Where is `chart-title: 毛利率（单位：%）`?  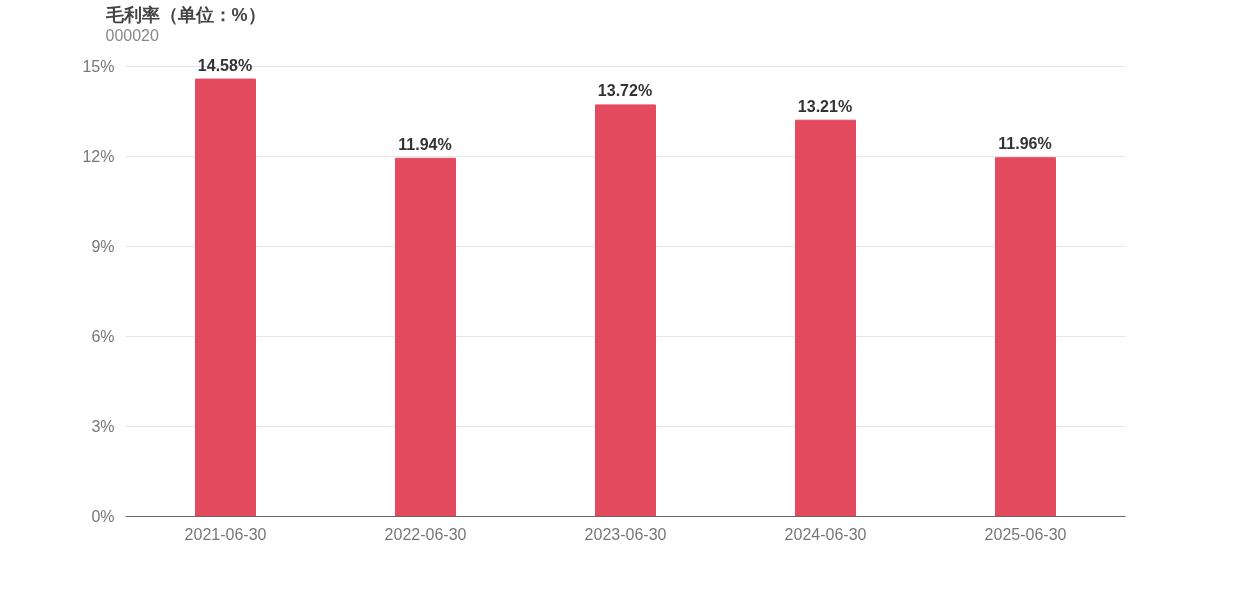 chart-title: 毛利率（单位：%） is located at coordinates (185, 14).